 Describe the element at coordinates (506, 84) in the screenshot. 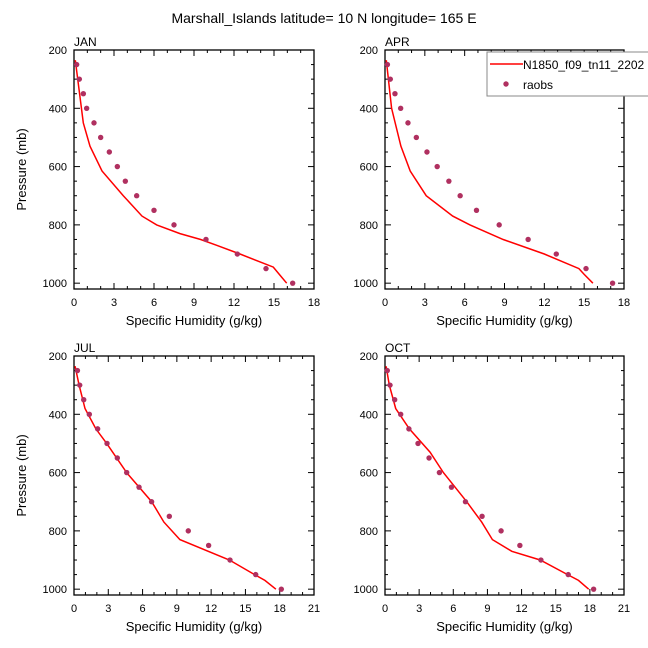

I see `legend-obs-marker` at that location.